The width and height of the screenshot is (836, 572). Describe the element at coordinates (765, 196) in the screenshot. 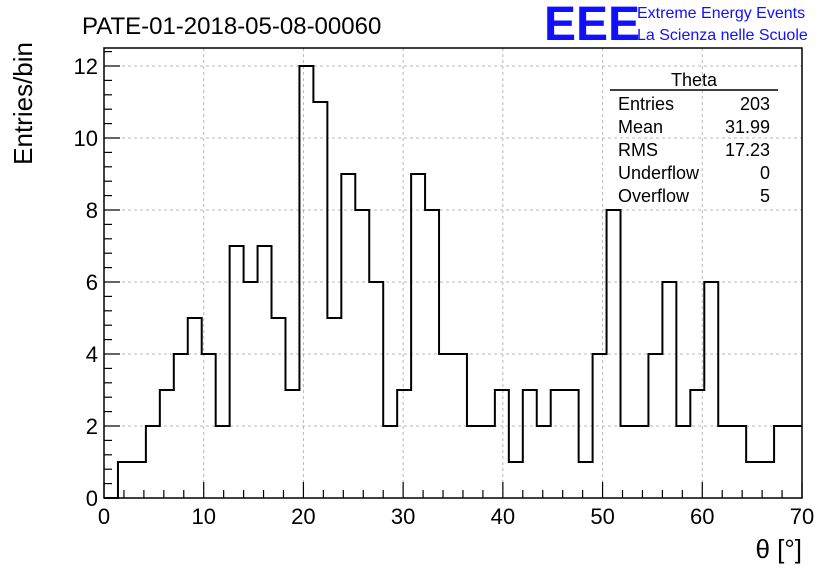

I see `stats-row-value: 5` at that location.